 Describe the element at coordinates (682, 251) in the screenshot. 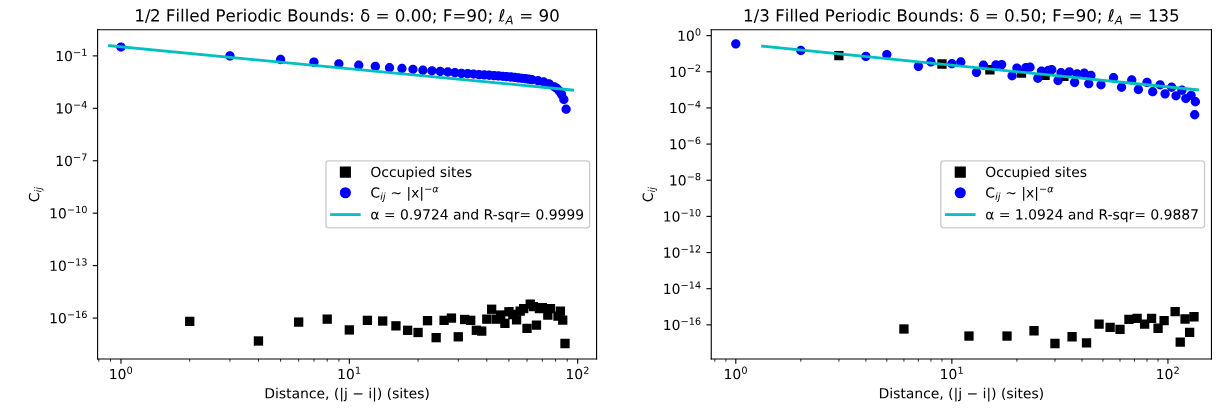

I see `y-tick-label: 10$^{−12}$` at that location.